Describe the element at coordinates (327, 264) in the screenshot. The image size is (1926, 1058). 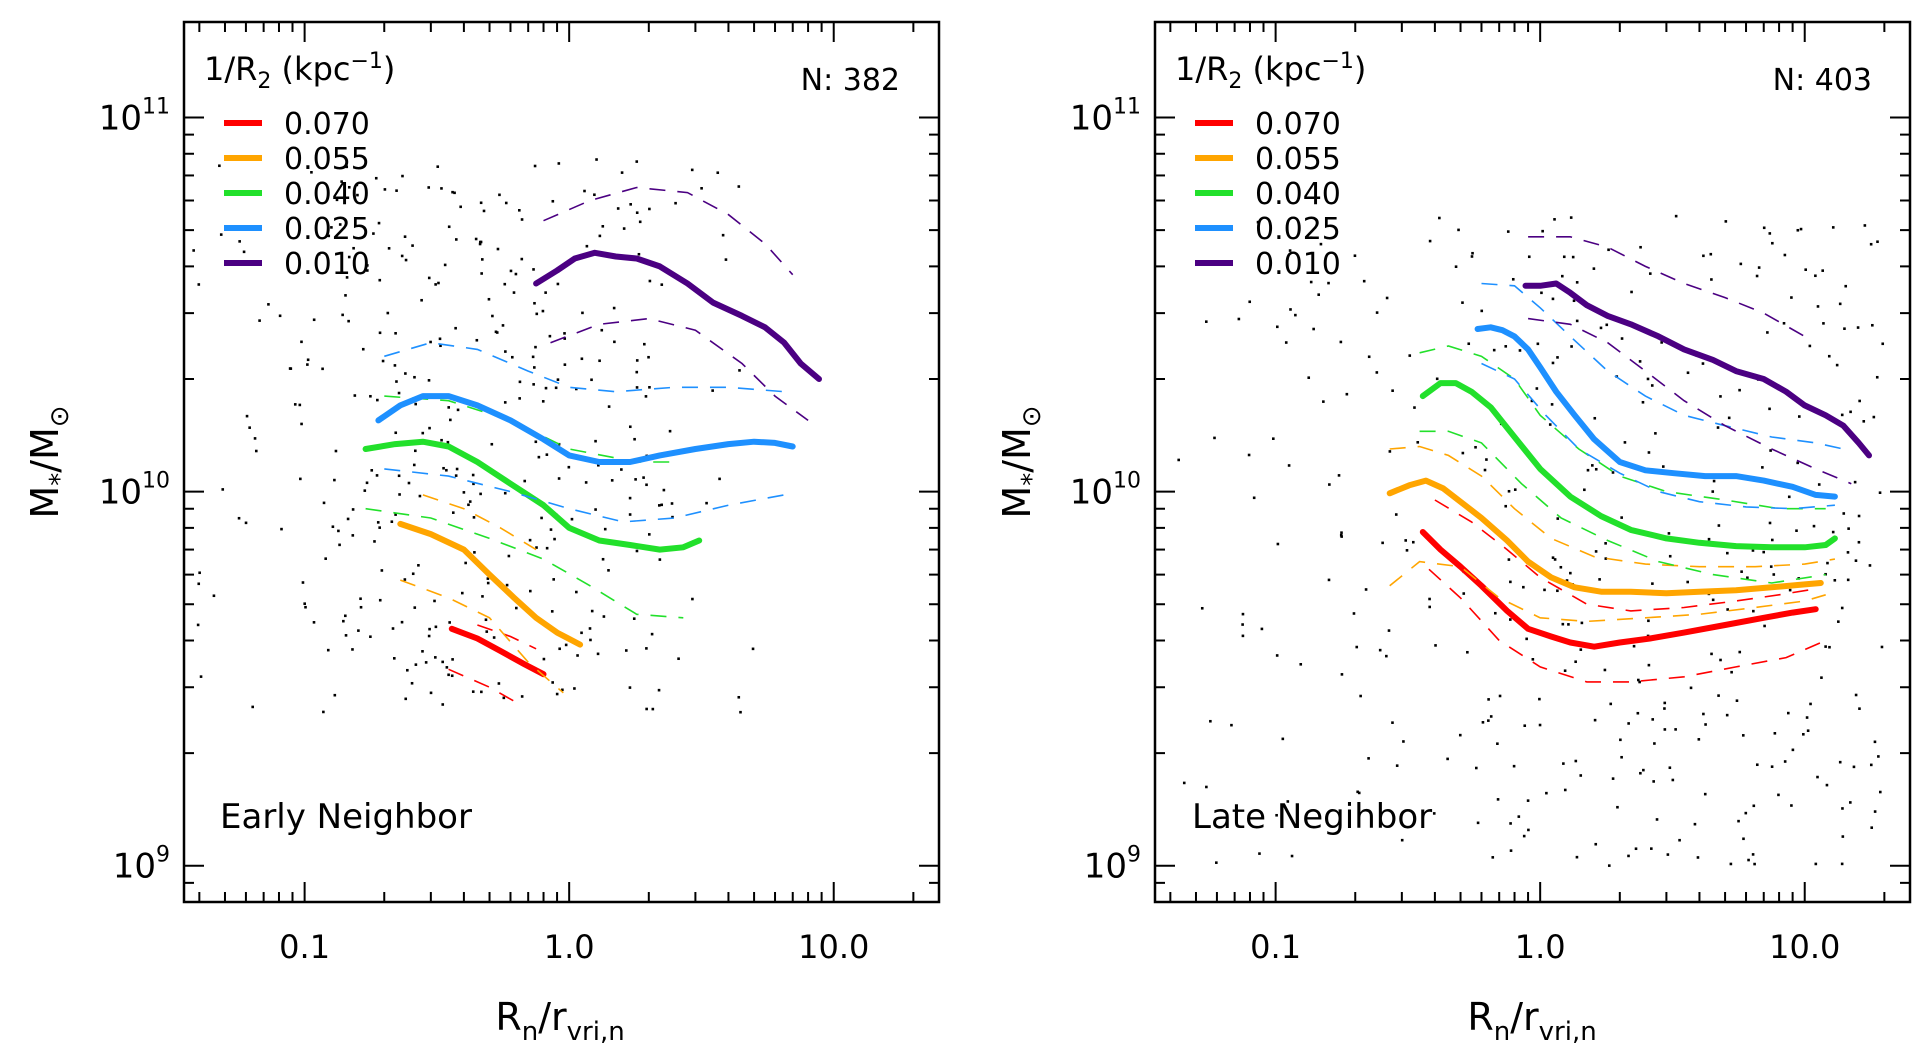
I see `legend-label-0.010: 0.010` at that location.